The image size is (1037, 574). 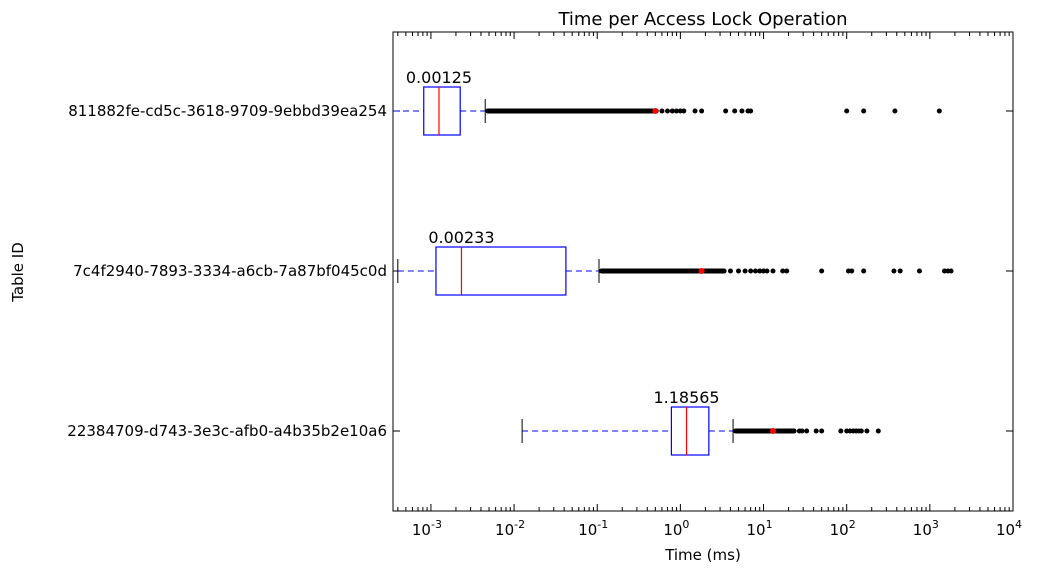 I want to click on x-tick-label: 10⁴, so click(x=1009, y=528).